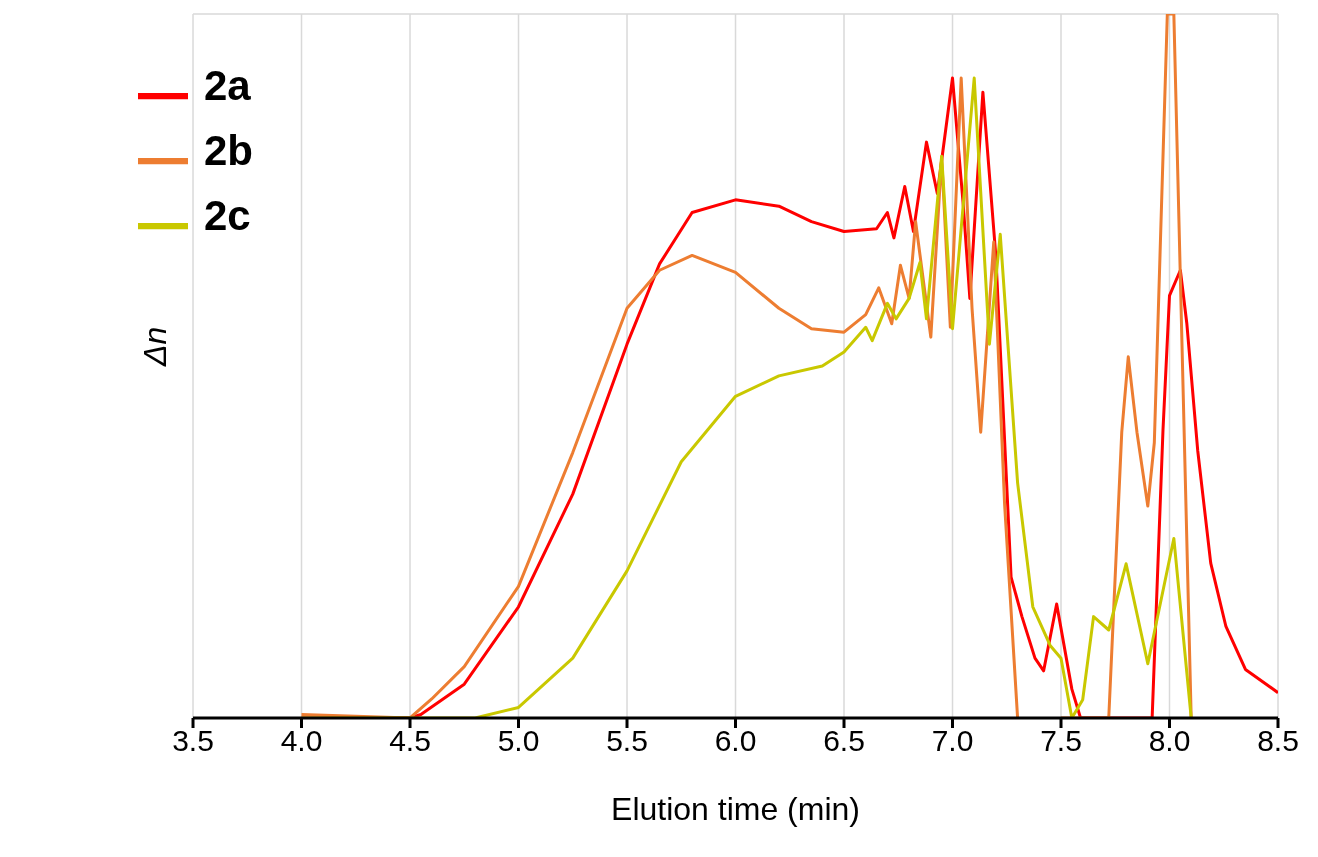 Image resolution: width=1318 pixels, height=857 pixels. I want to click on x-tick-label: 4.5, so click(410, 741).